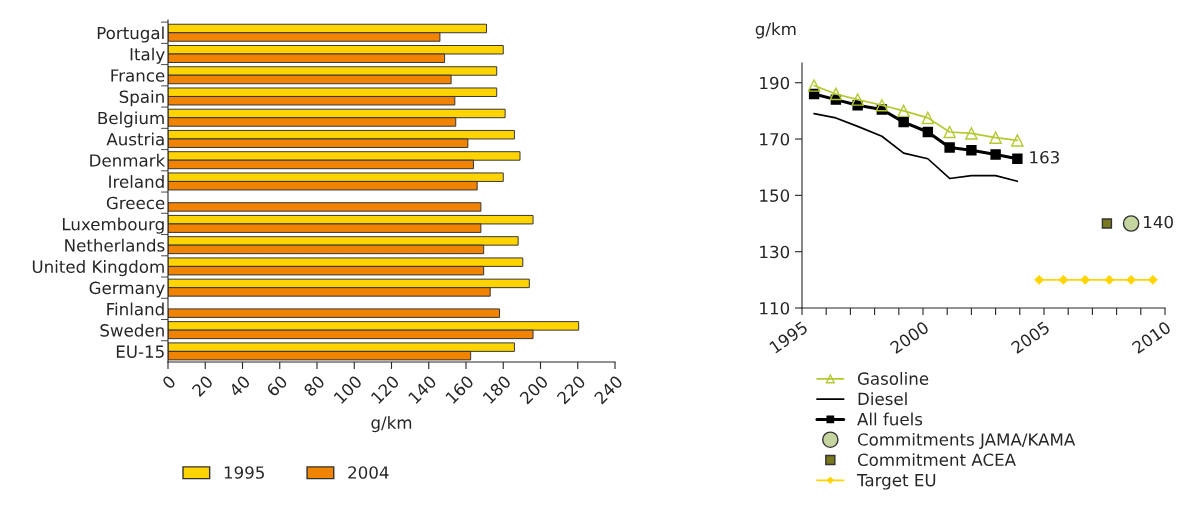 The image size is (1178, 507). Describe the element at coordinates (916, 147) in the screenshot. I see `line-series` at that location.